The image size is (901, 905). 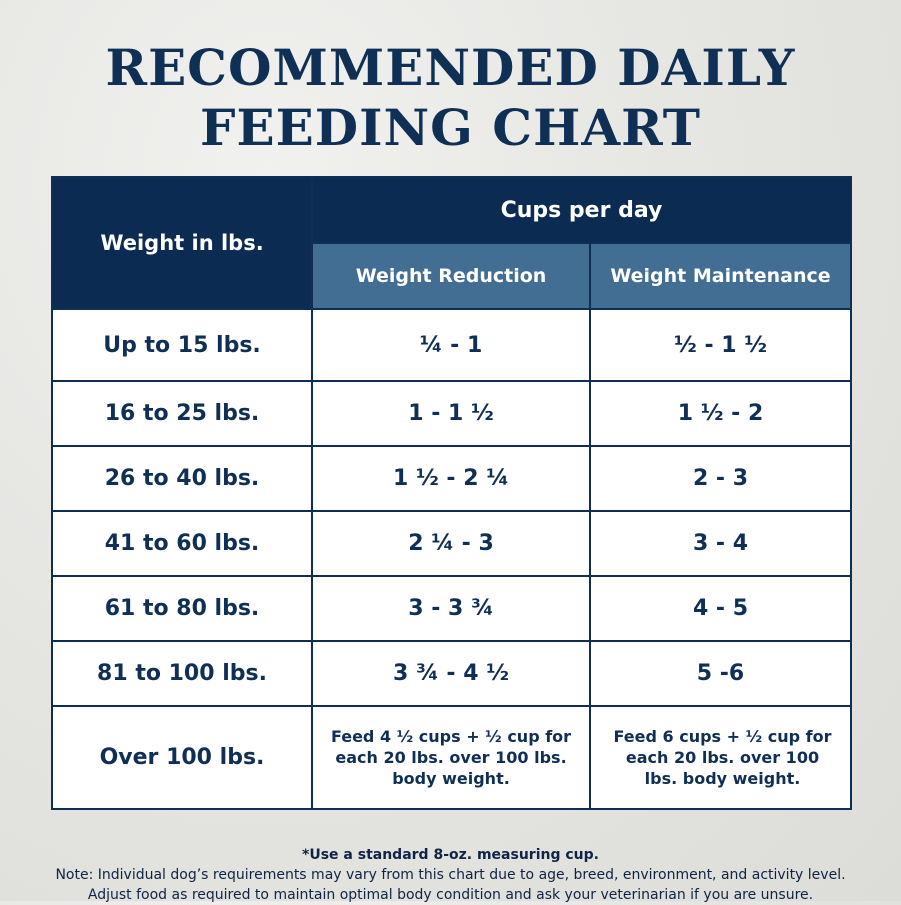 What do you see at coordinates (182, 413) in the screenshot?
I see `weight-cell: 16 to 25 lbs.` at bounding box center [182, 413].